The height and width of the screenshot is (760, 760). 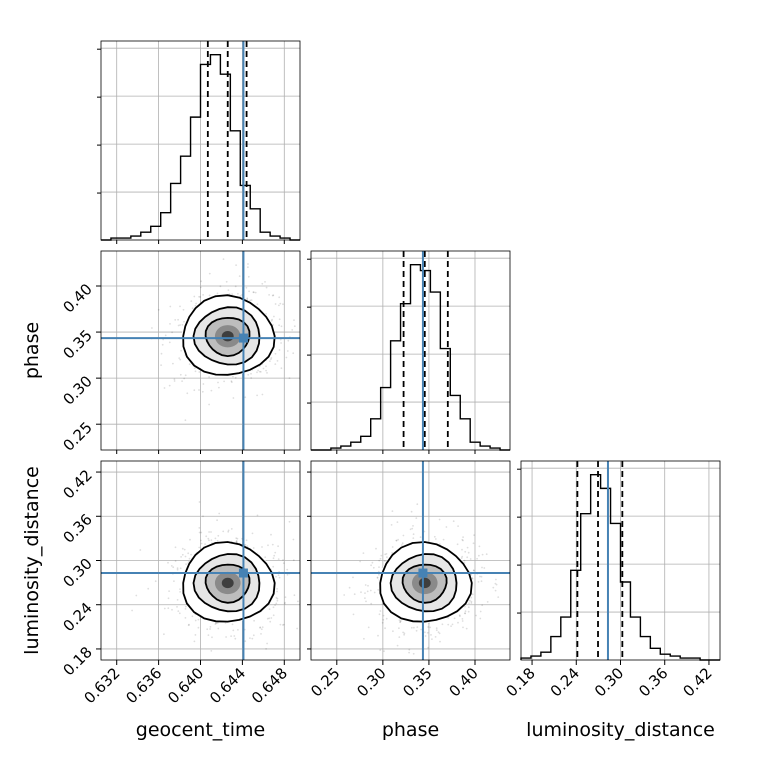 I want to click on hist-panel-phase, so click(x=409, y=350).